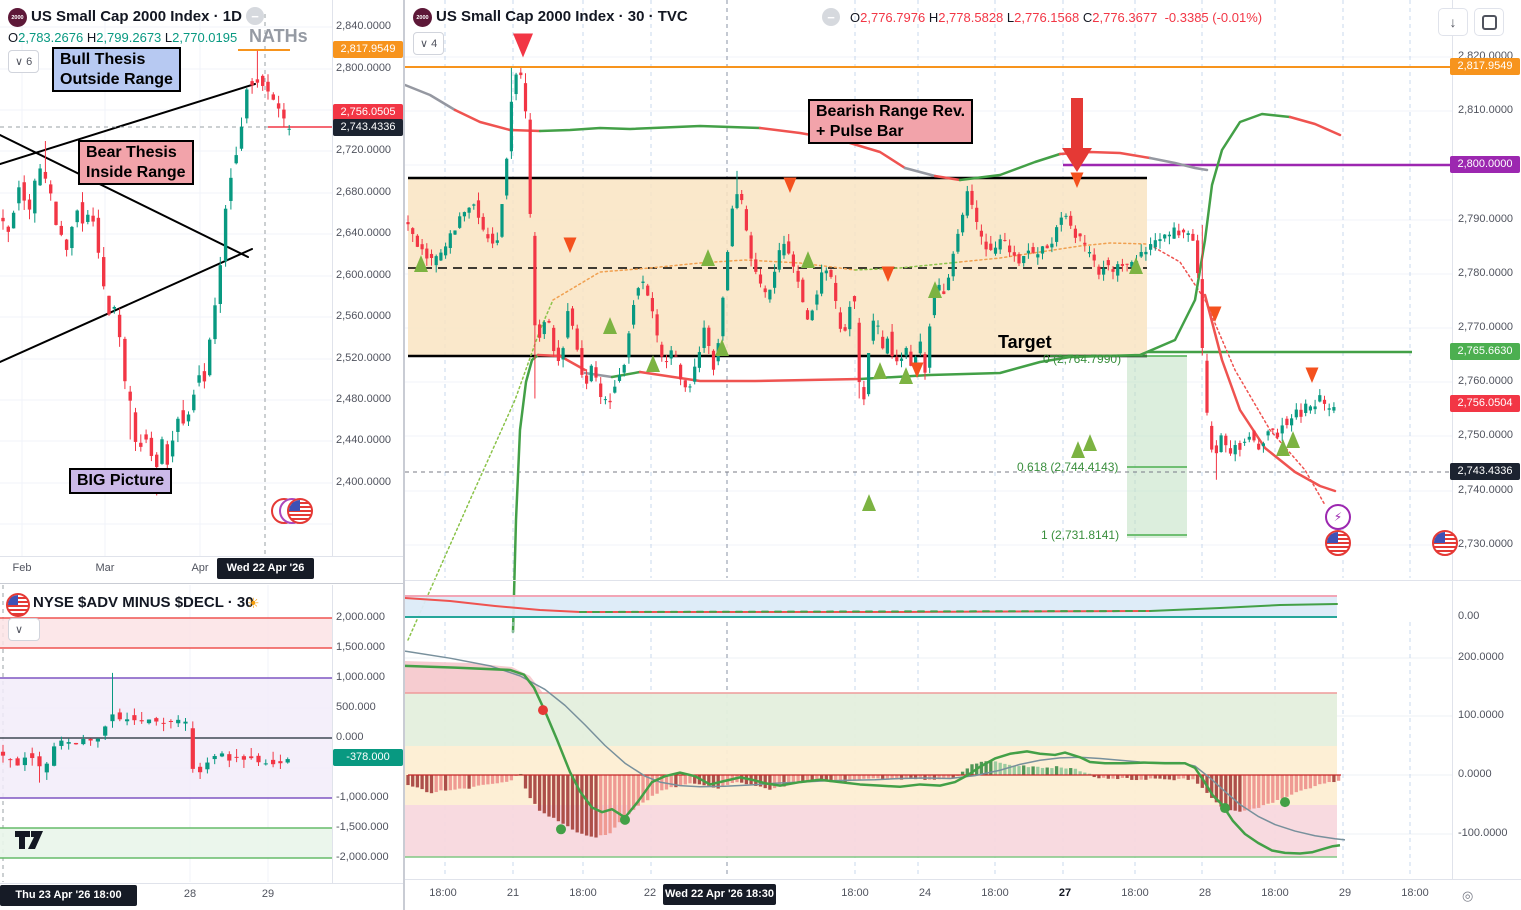 The image size is (1521, 910). What do you see at coordinates (24, 629) in the screenshot?
I see `nyse-collapse-button: ∨` at bounding box center [24, 629].